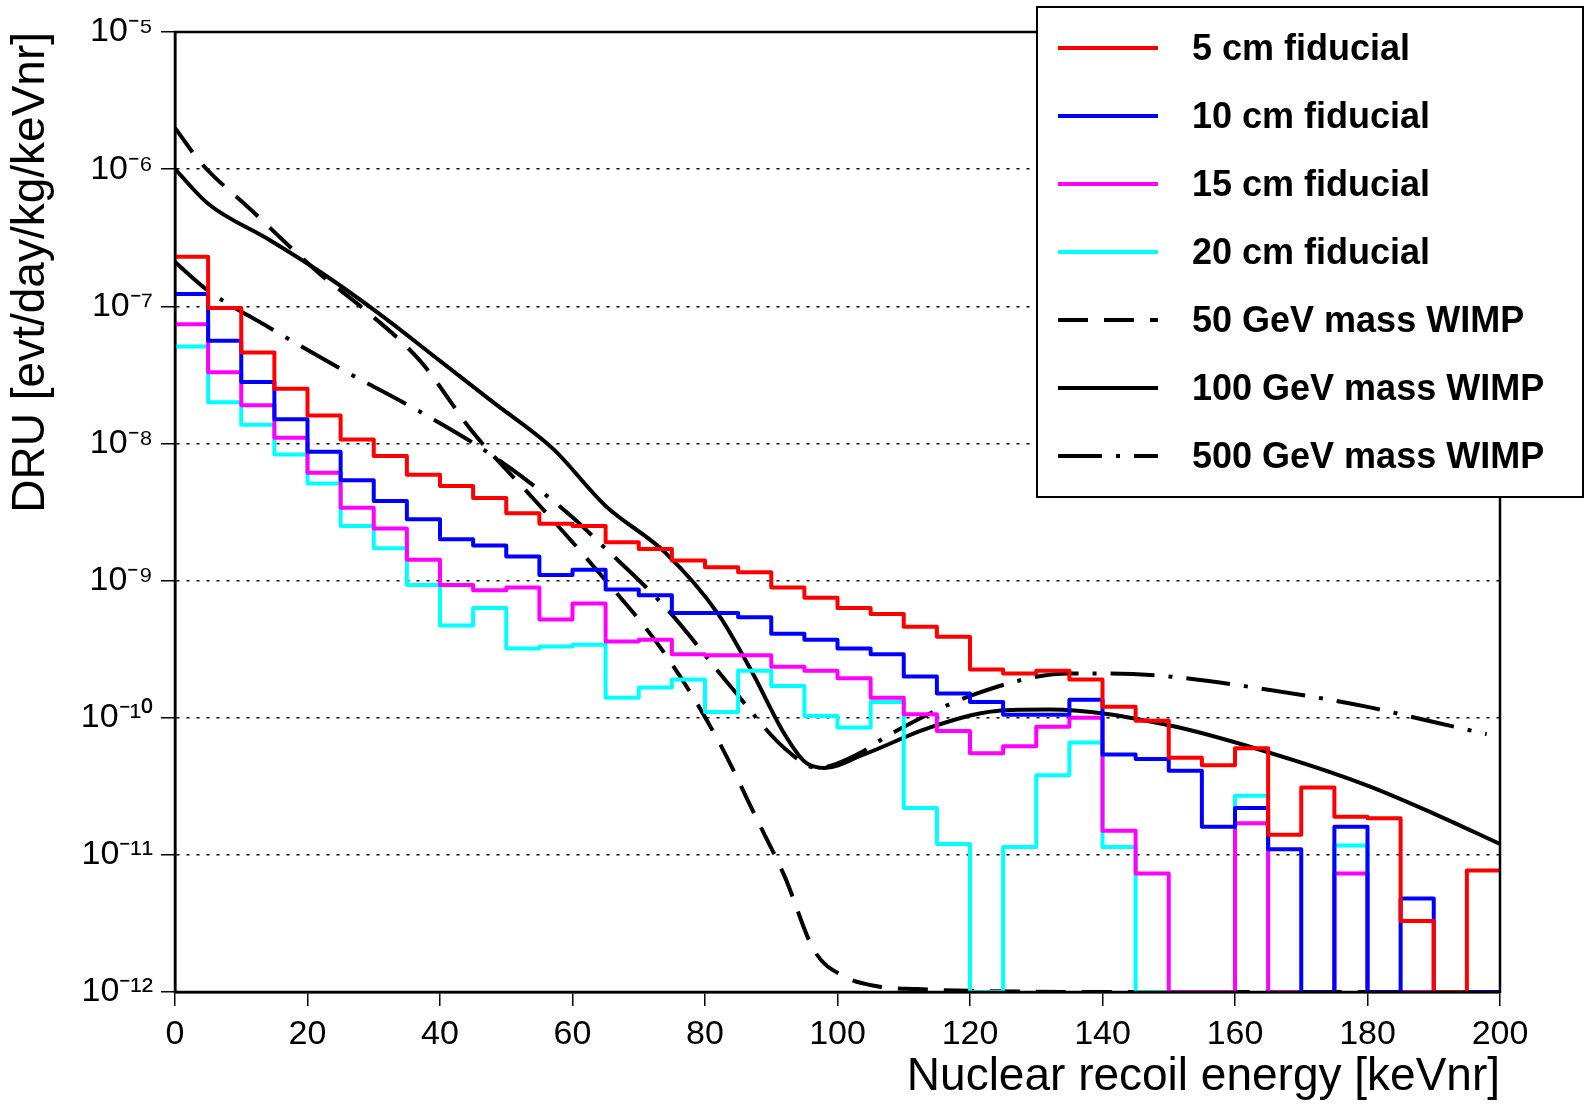 The image size is (1596, 1109). What do you see at coordinates (572, 1031) in the screenshot?
I see `x-tick-label: 60` at bounding box center [572, 1031].